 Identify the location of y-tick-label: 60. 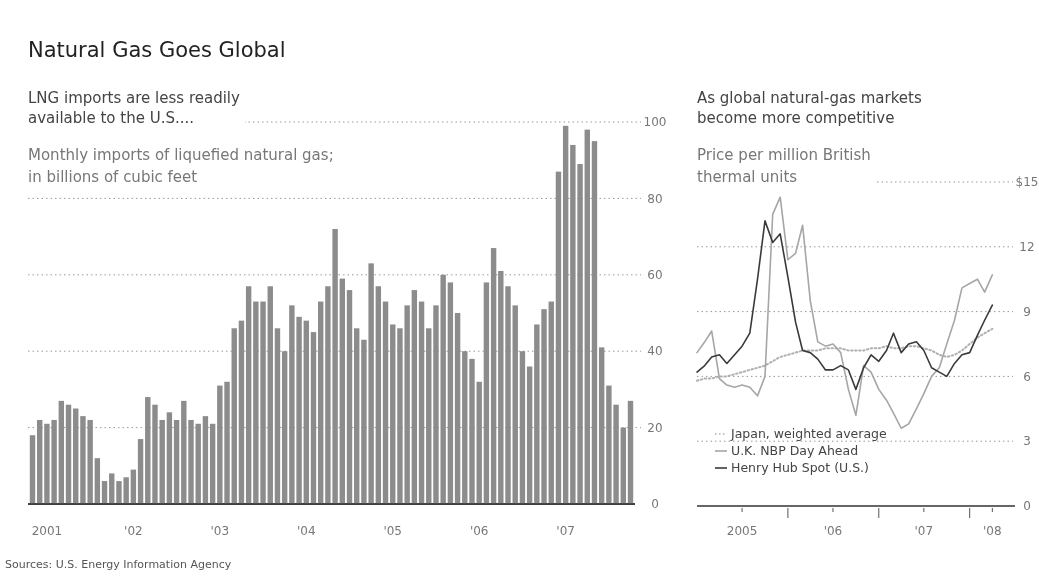
(655, 275).